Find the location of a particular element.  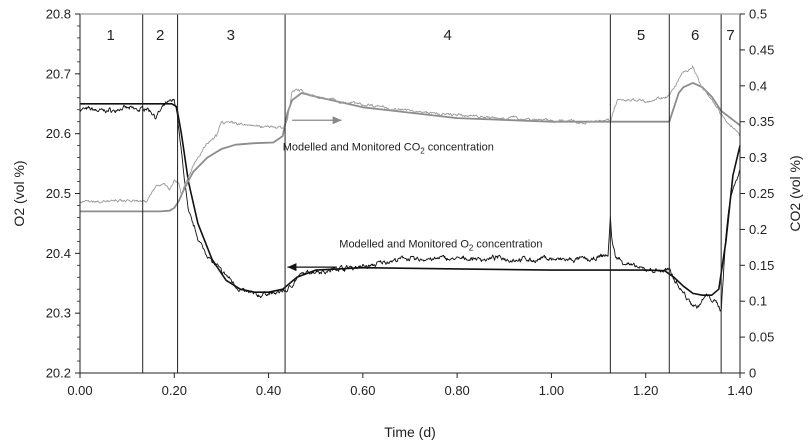

y-left-tick-label: 20.8 is located at coordinates (58, 14).